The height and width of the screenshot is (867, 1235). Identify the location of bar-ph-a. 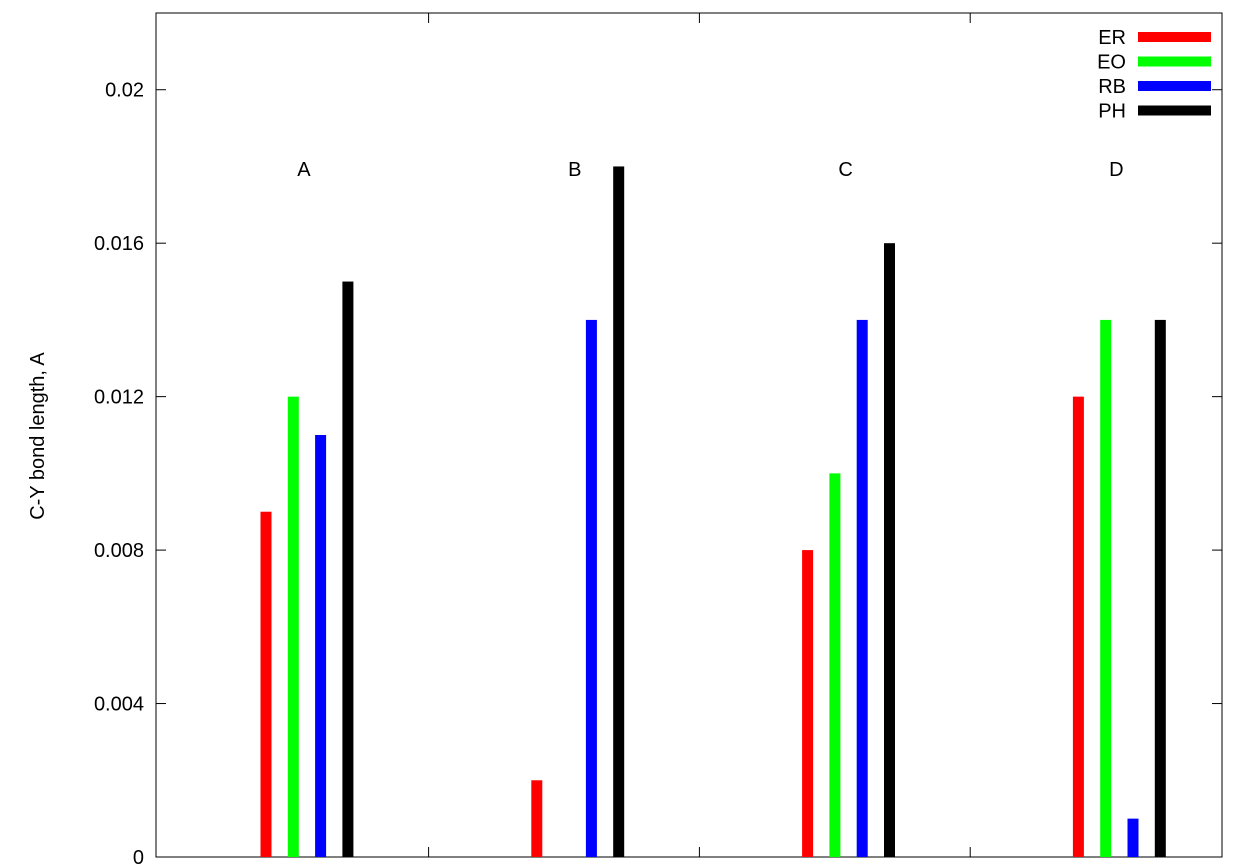
(348, 569).